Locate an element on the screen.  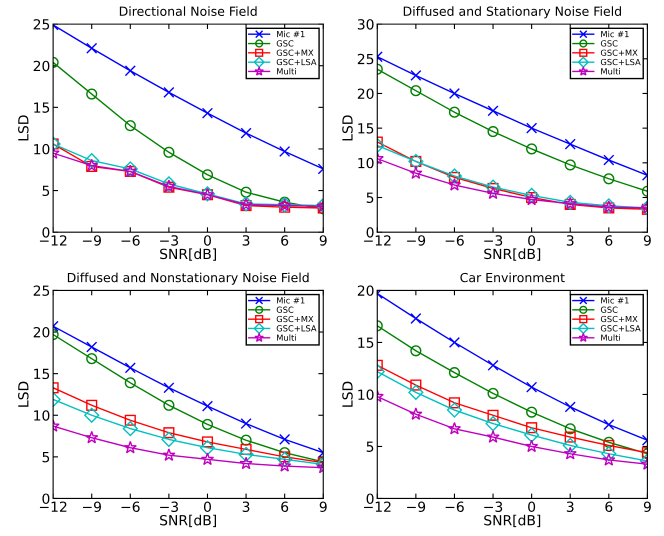
chart-title: Diffused and Stationary Noise Field is located at coordinates (512, 12).